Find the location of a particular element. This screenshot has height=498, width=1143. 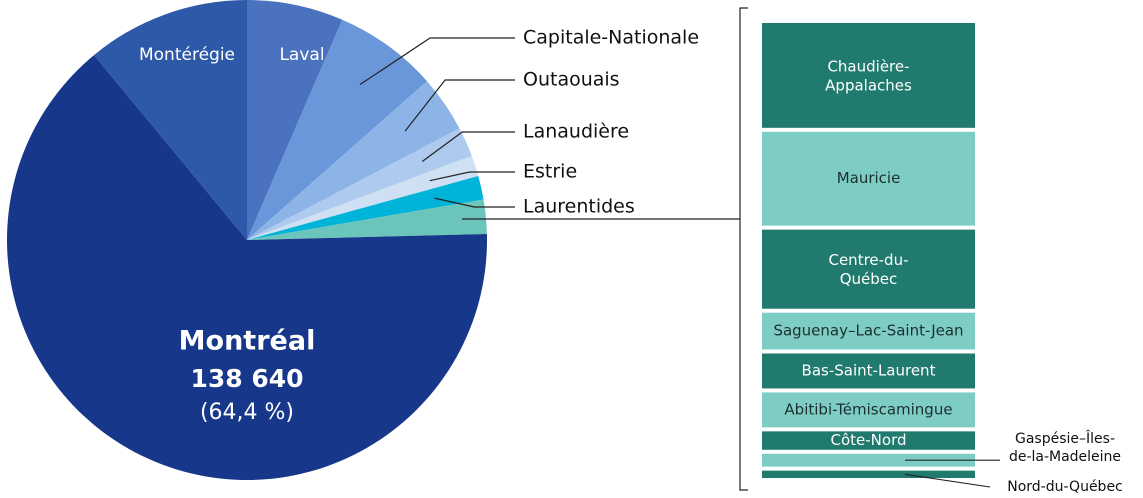

slice-label: Outaouais is located at coordinates (571, 80).